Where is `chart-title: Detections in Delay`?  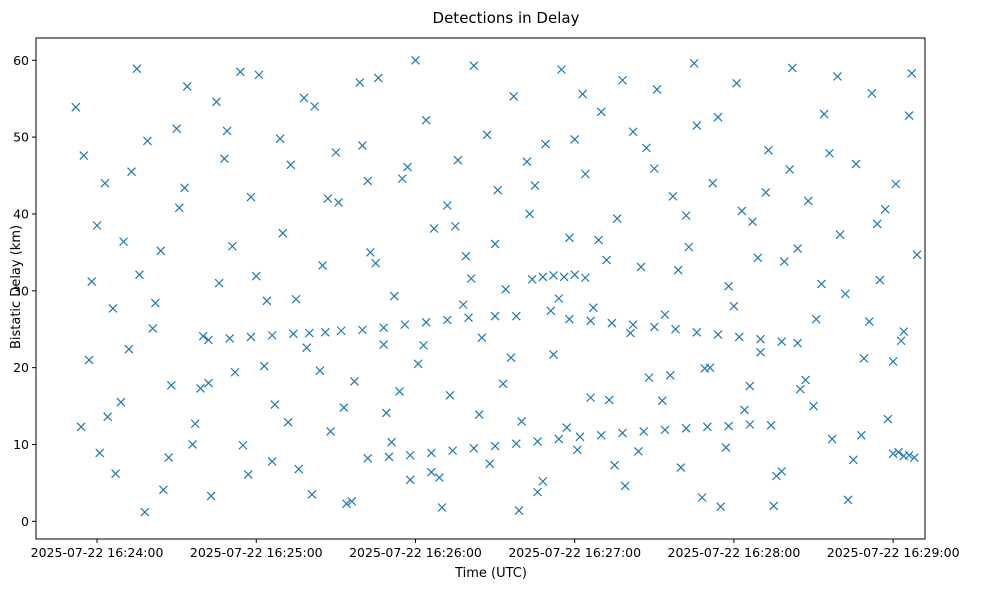 chart-title: Detections in Delay is located at coordinates (506, 18).